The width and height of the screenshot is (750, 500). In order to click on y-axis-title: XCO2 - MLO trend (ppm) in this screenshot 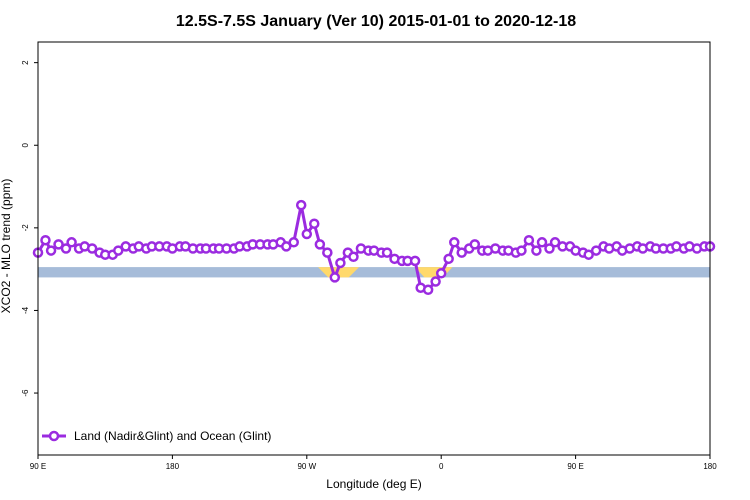, I will do `click(6, 246)`.